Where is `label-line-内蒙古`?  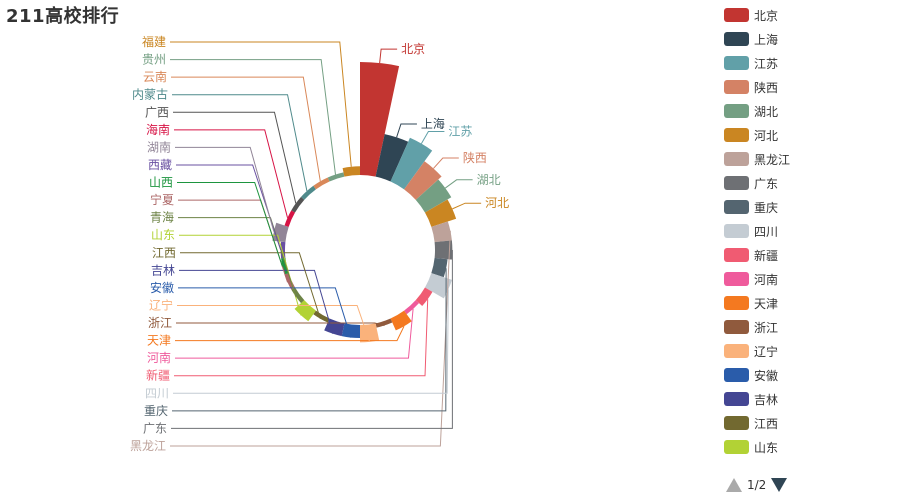 label-line-内蒙古 is located at coordinates (240, 143).